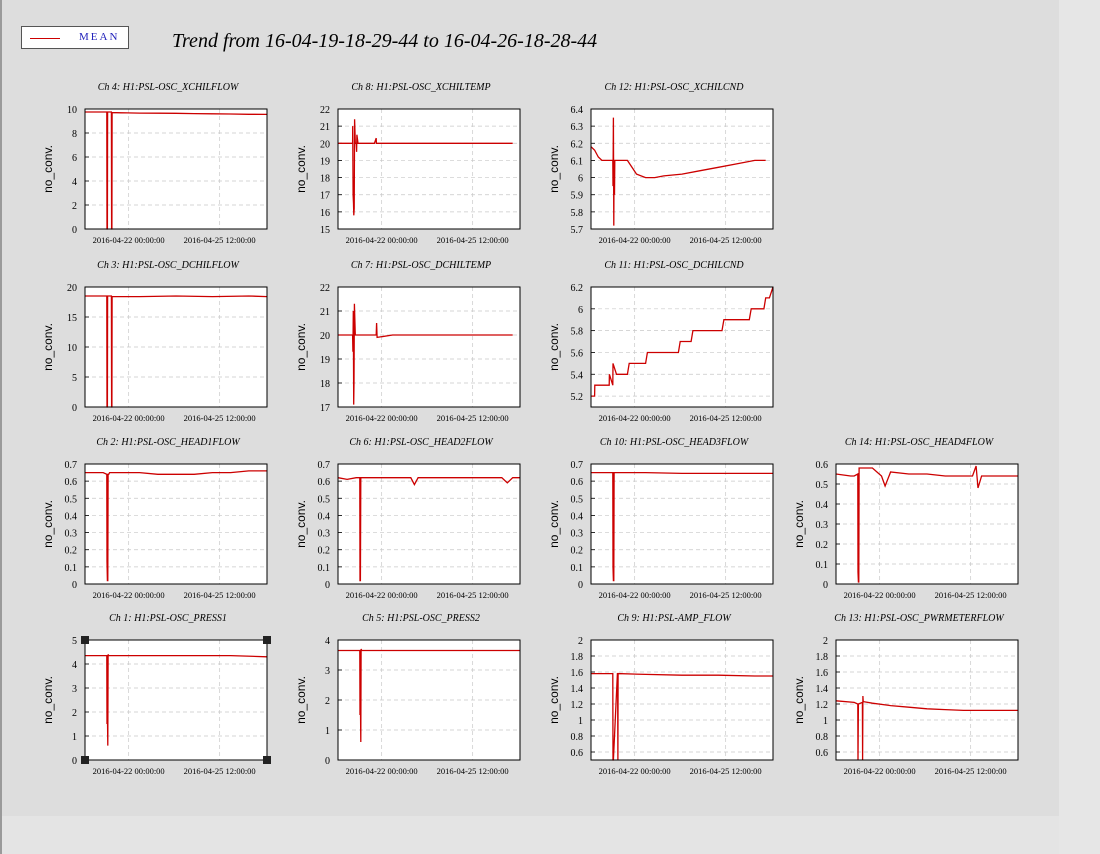 The width and height of the screenshot is (1100, 854). Describe the element at coordinates (577, 353) in the screenshot. I see `y-tick-label: 5.6` at that location.